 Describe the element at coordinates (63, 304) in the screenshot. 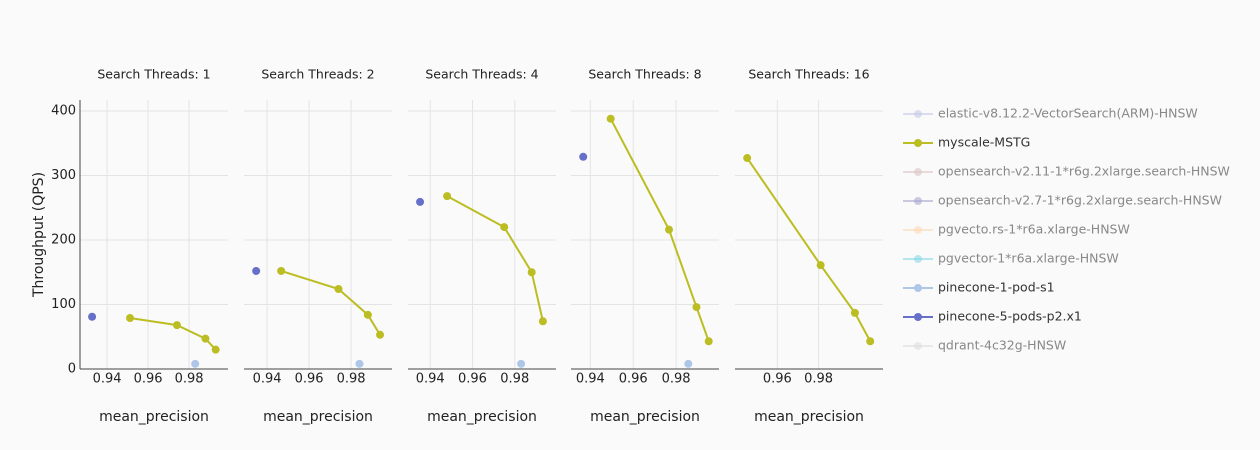

I see `y-tick-label: 100` at that location.